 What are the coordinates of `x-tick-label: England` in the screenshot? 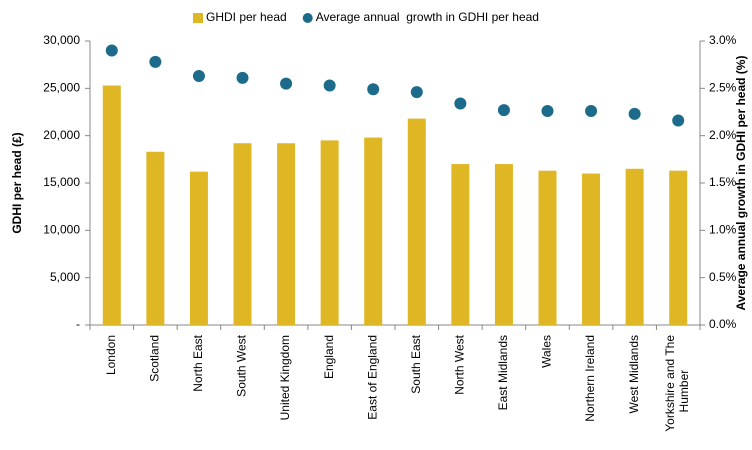 It's located at (329, 357).